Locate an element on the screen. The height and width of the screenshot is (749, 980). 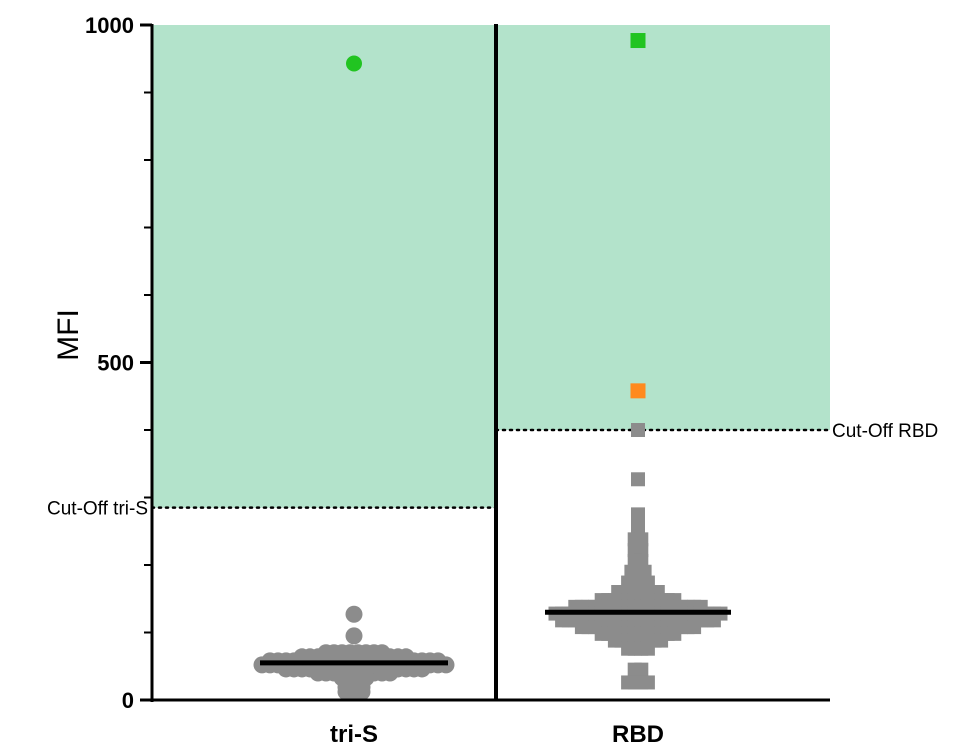
y-ticks: 0 500 1000 is located at coordinates (118, 363).